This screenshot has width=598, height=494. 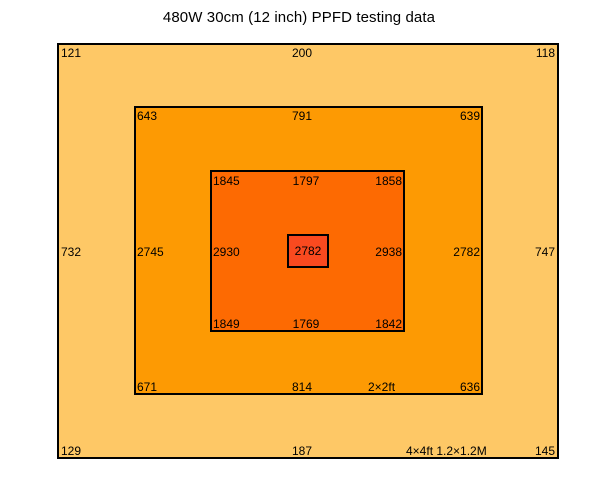 I want to click on inner-top-mid-value: 1797, so click(x=306, y=181).